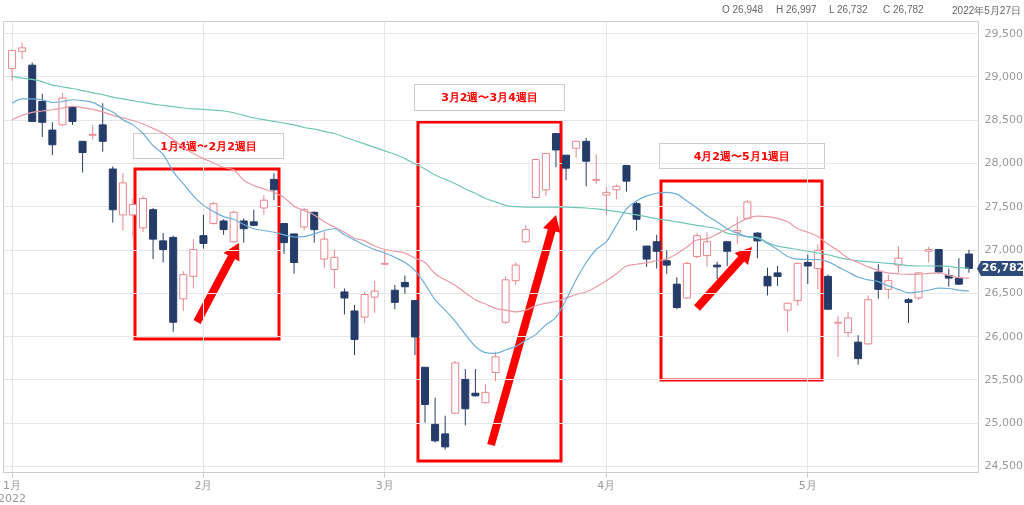 This screenshot has width=1024, height=505. I want to click on y-tick-label: 27,500, so click(1003, 206).